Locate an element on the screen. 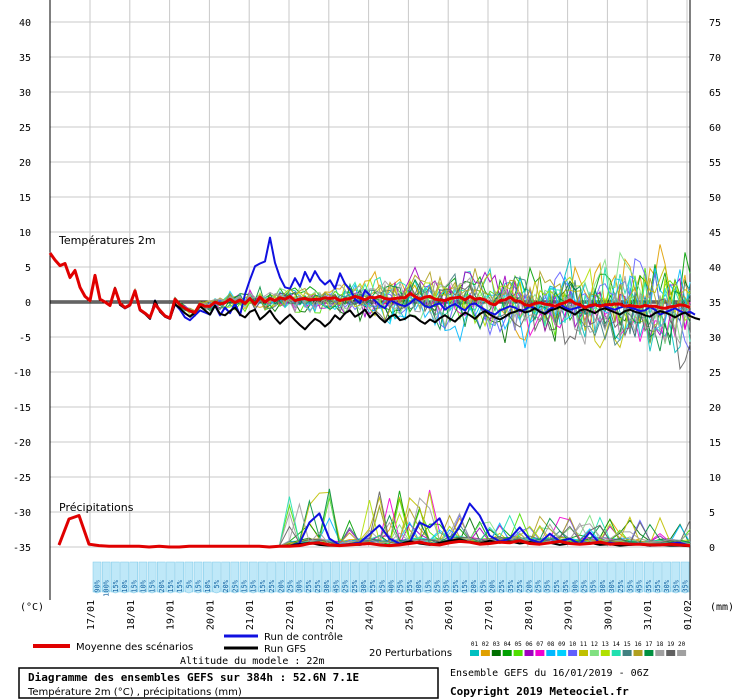 This screenshot has height=700, width=740. y-tick-label-right: 35 is located at coordinates (715, 303).